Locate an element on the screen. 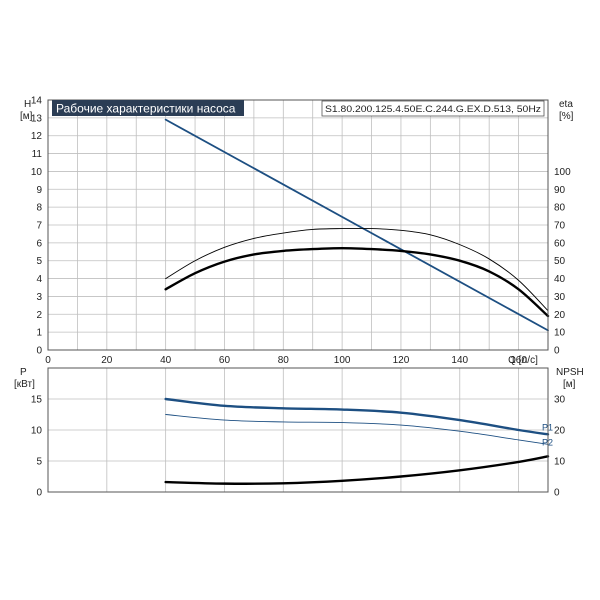 Image resolution: width=600 pixels, height=600 pixels. head-tick-label: 2 is located at coordinates (39, 315).